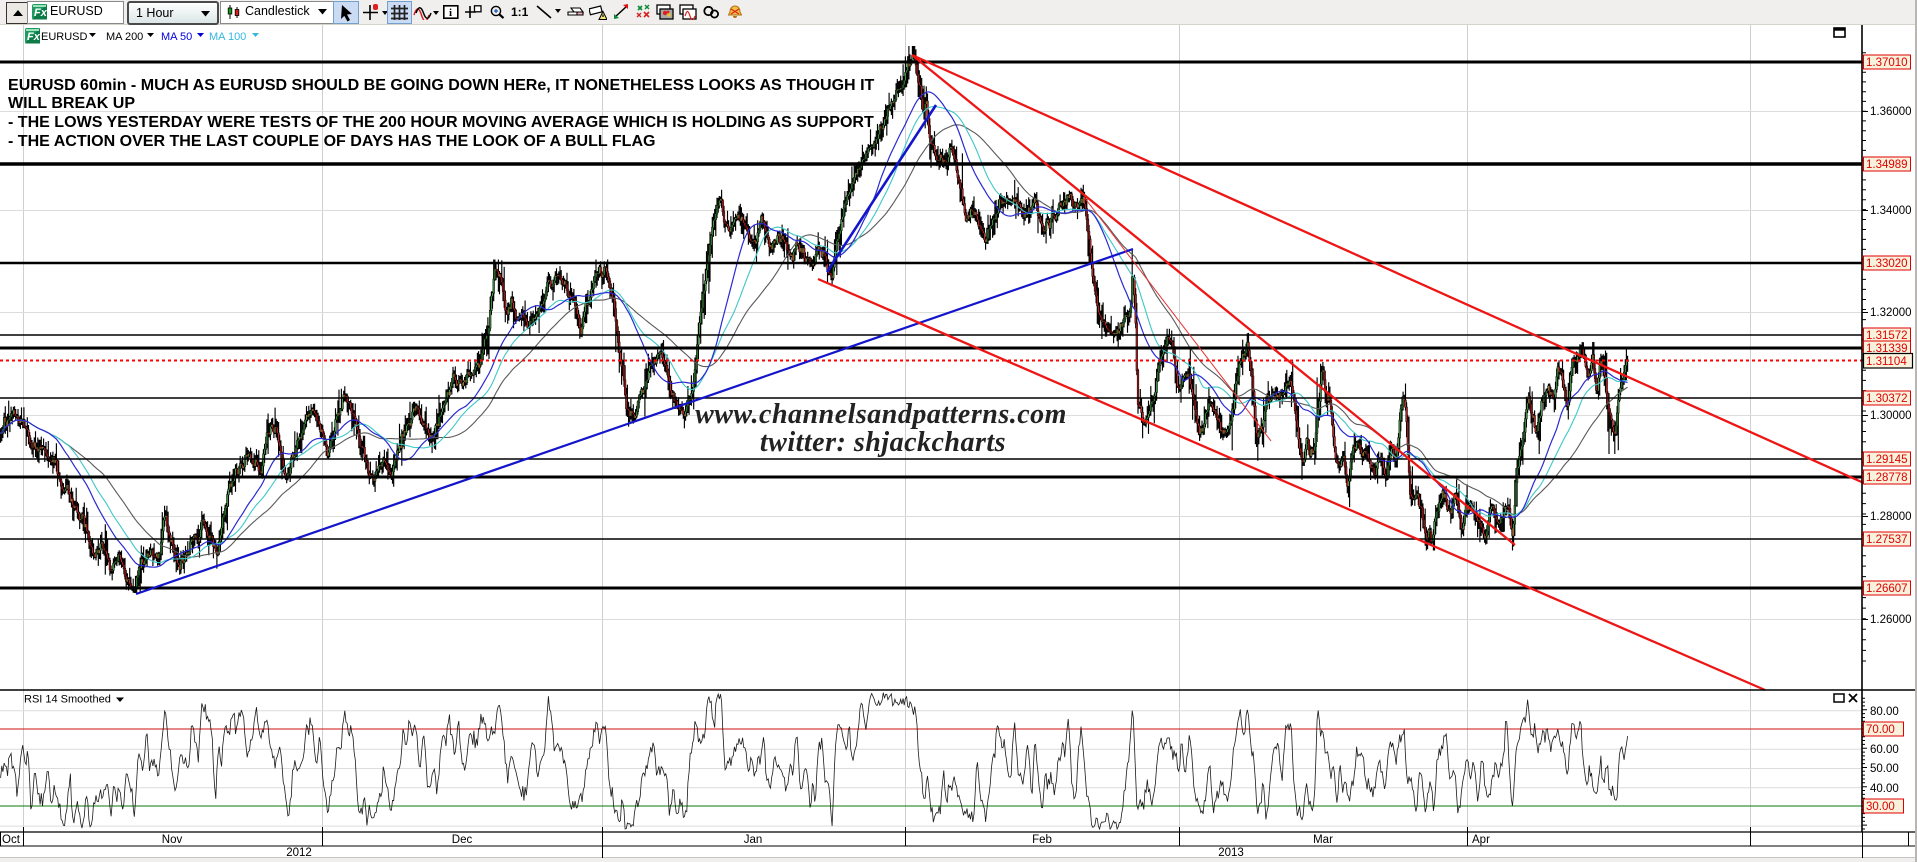 This screenshot has width=1917, height=862. I want to click on svg-text: 1.26000, so click(1891, 620).